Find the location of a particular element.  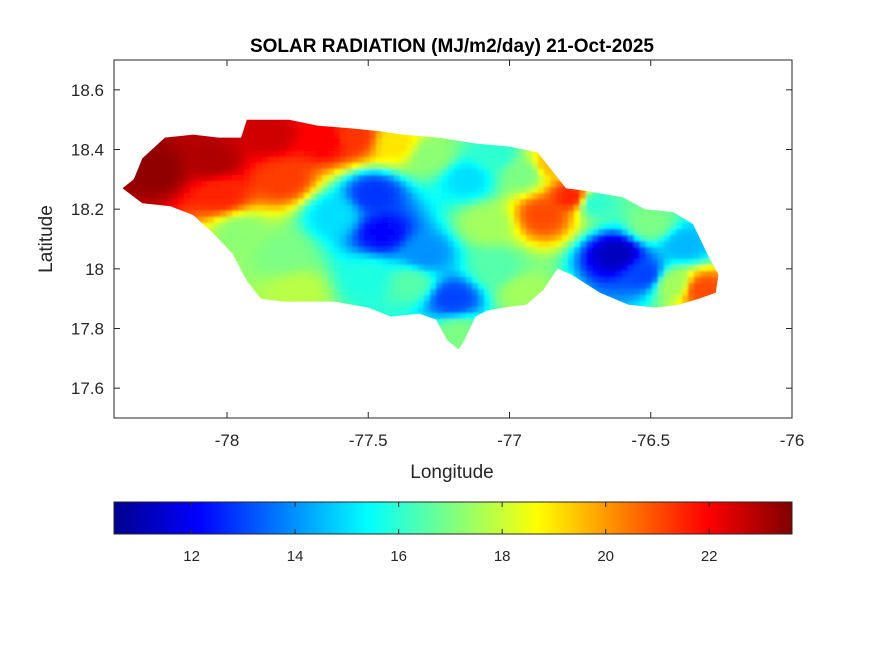

y-tick-label: 18 is located at coordinates (94, 269).